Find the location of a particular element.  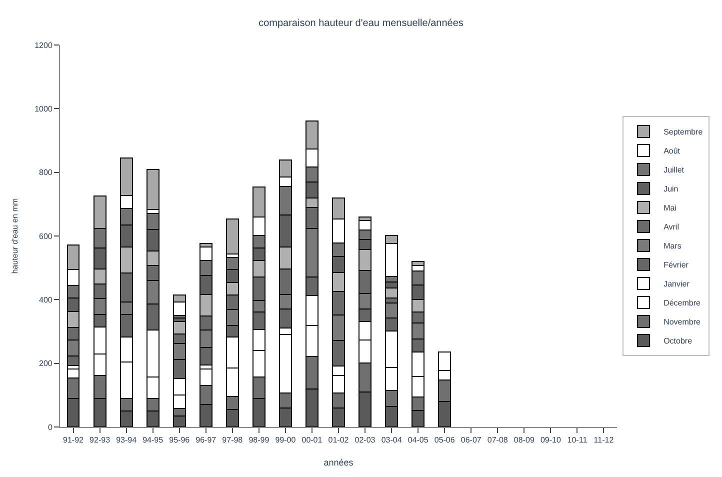

legend-label: Avril is located at coordinates (672, 227).